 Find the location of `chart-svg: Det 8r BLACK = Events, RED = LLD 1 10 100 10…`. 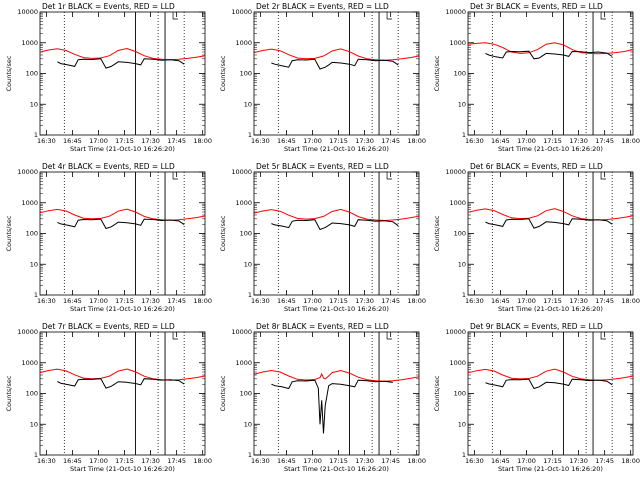

chart-svg: Det 8r BLACK = Events, RED = LLD 1 10 100 10… is located at coordinates (322, 397).